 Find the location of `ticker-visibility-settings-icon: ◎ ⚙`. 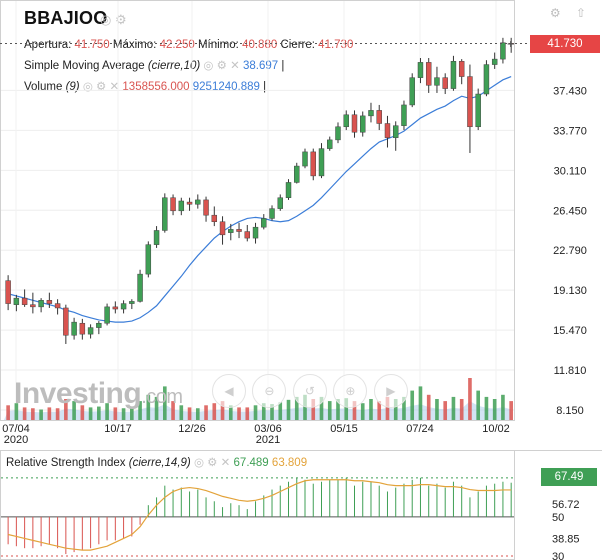

ticker-visibility-settings-icon: ◎ ⚙ is located at coordinates (113, 19).